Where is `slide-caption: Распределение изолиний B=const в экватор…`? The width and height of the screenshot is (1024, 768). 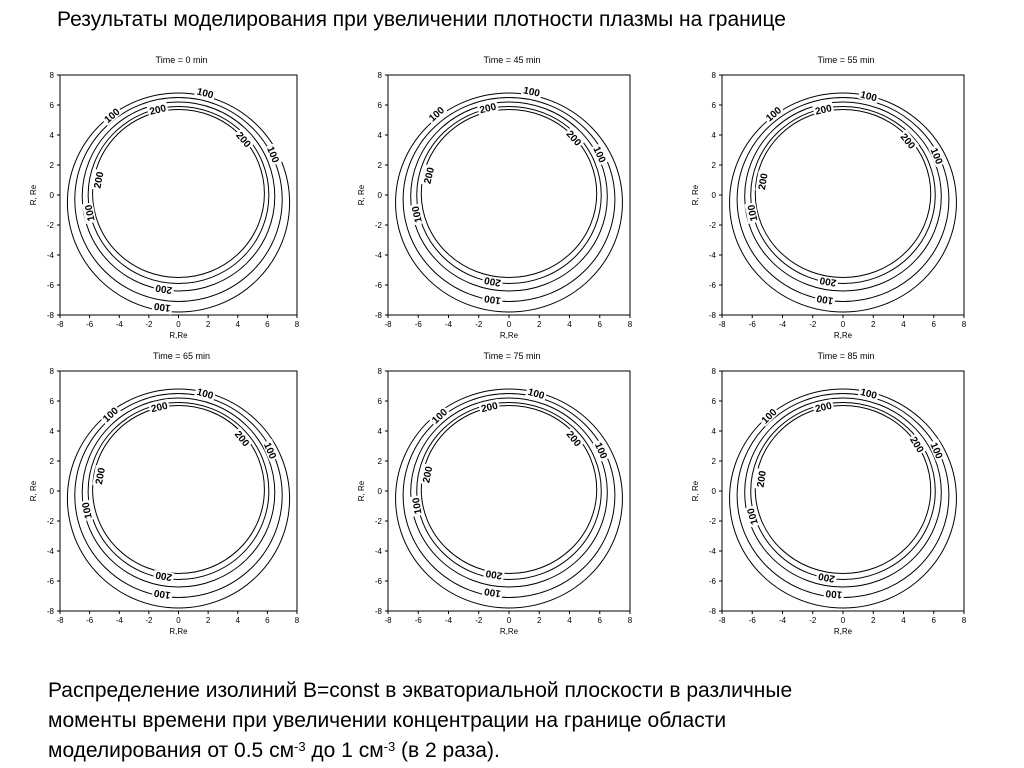
slide-caption: Распределение изолиний B=const в экватор… is located at coordinates (528, 721).